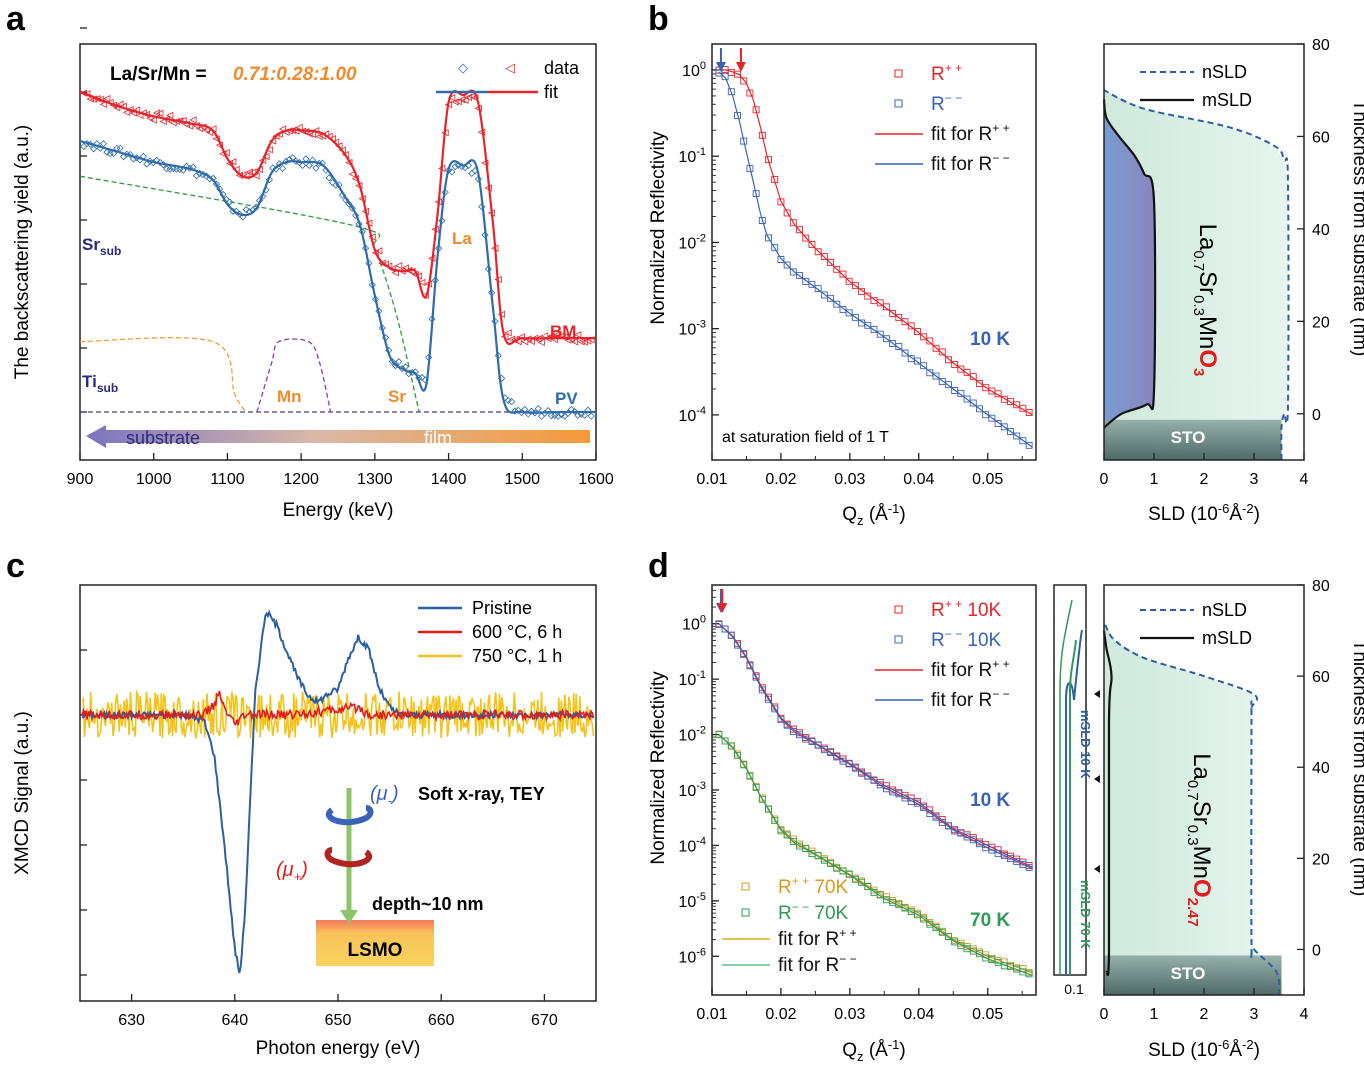 The height and width of the screenshot is (1070, 1364). Describe the element at coordinates (898, 103) in the screenshot. I see `legend-marker` at that location.